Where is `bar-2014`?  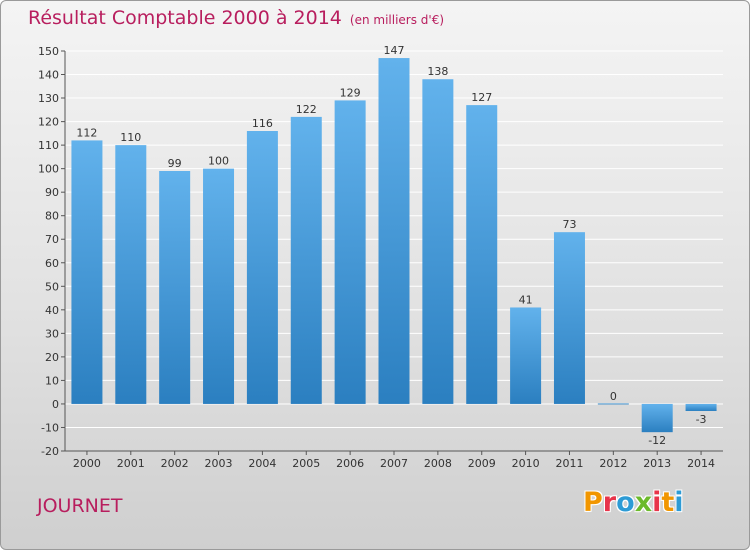 bar-2014 is located at coordinates (701, 407).